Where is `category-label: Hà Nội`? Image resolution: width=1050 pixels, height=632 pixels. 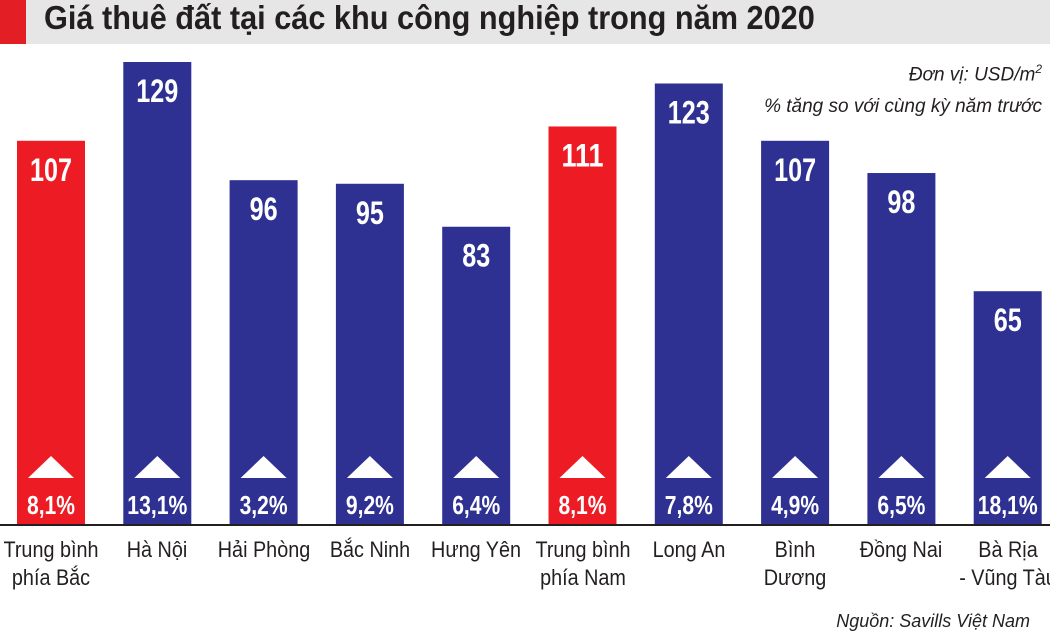
category-label: Hà Nội is located at coordinates (157, 549).